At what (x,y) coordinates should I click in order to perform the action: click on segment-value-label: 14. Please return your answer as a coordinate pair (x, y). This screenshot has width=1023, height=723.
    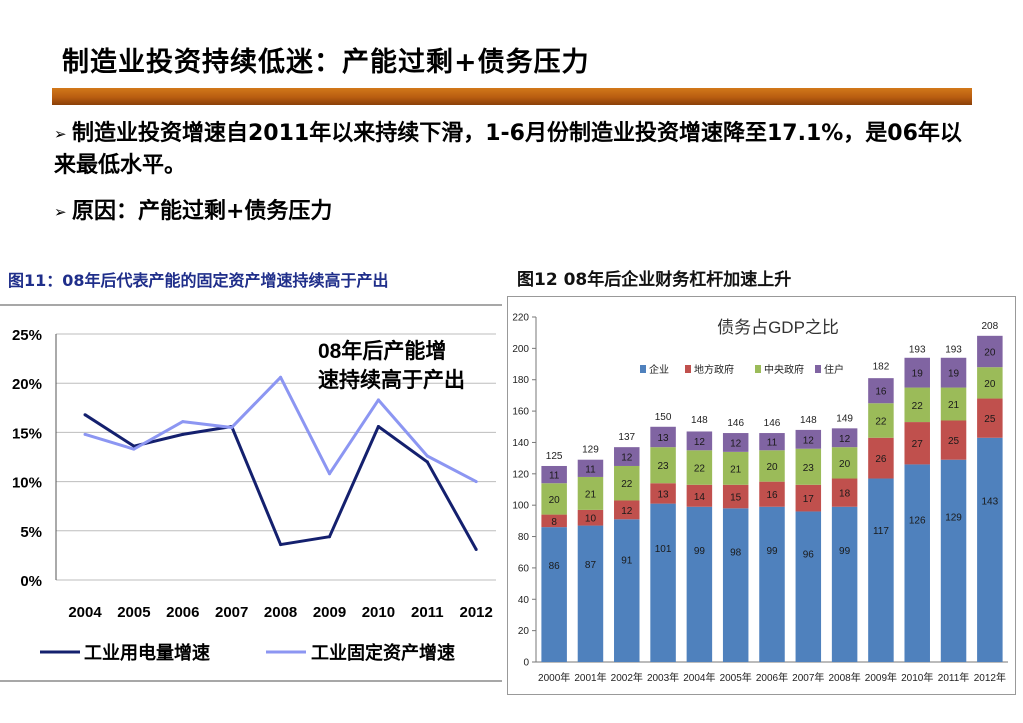
    Looking at the image, I should click on (700, 497).